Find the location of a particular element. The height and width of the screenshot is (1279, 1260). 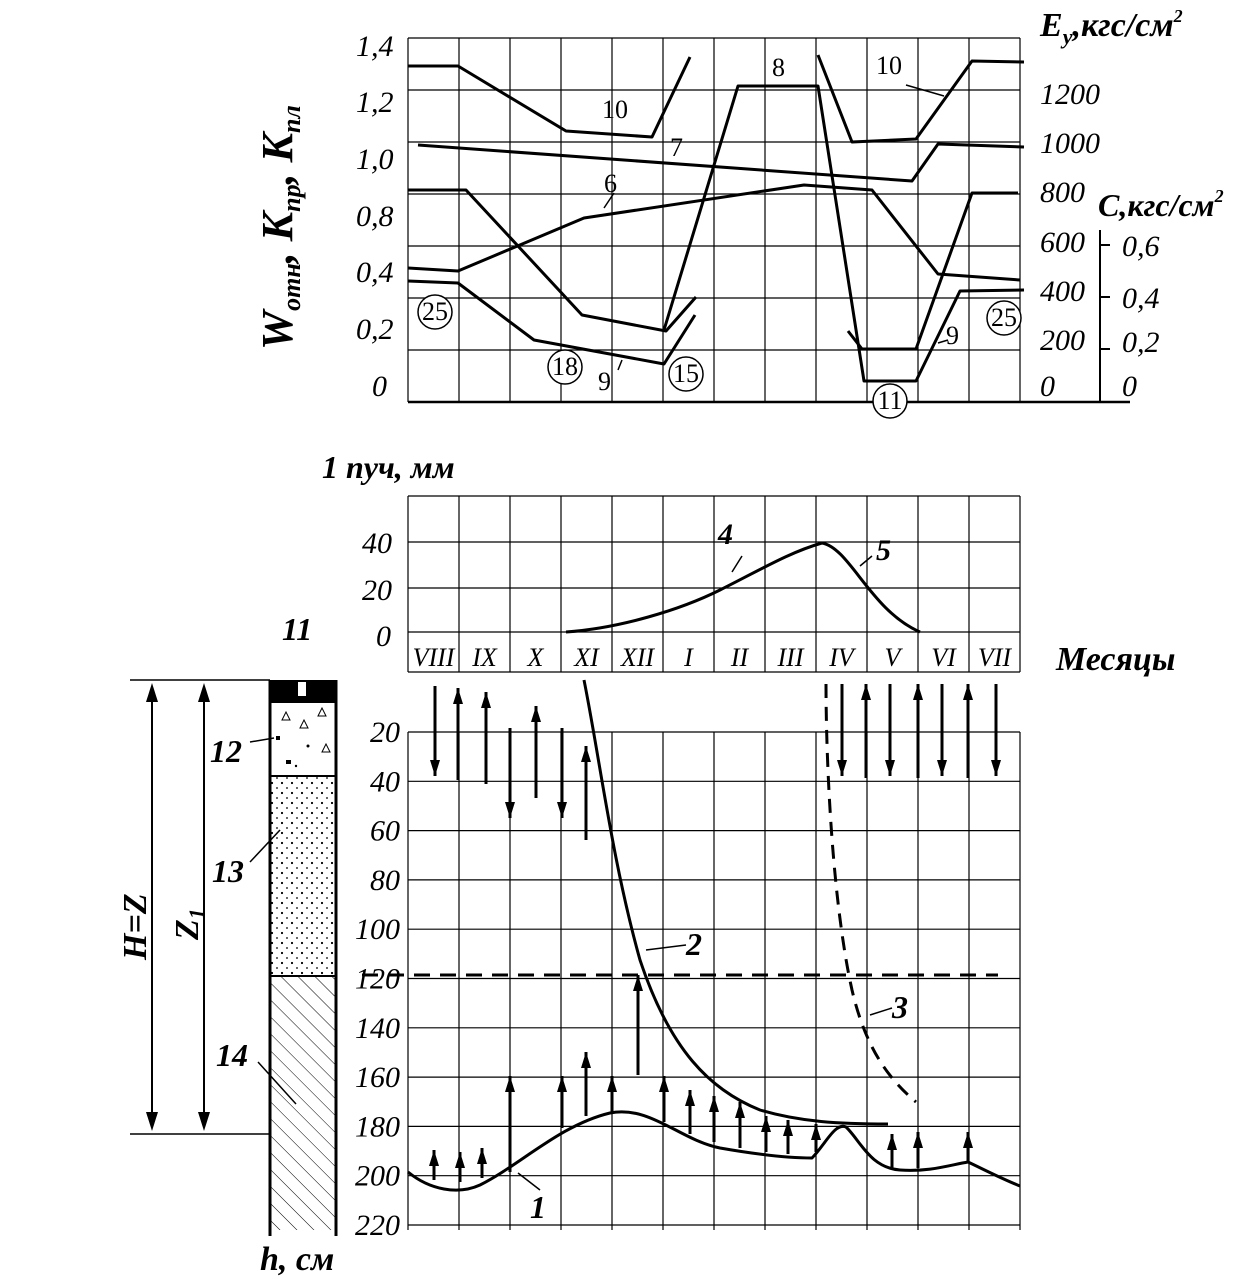

depth-tick: 60 is located at coordinates (385, 831).